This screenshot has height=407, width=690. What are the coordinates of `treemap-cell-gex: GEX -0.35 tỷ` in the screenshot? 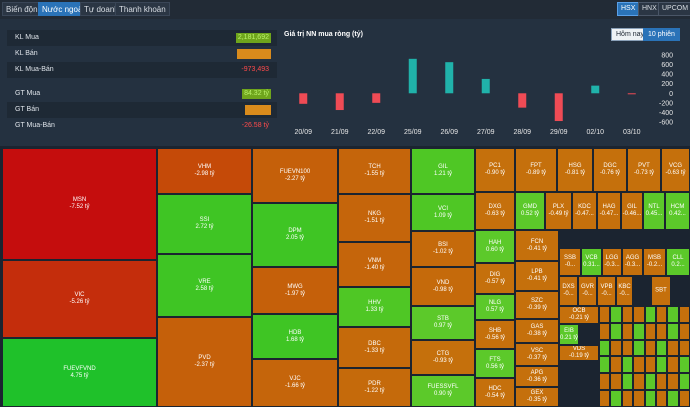 It's located at (537, 397).